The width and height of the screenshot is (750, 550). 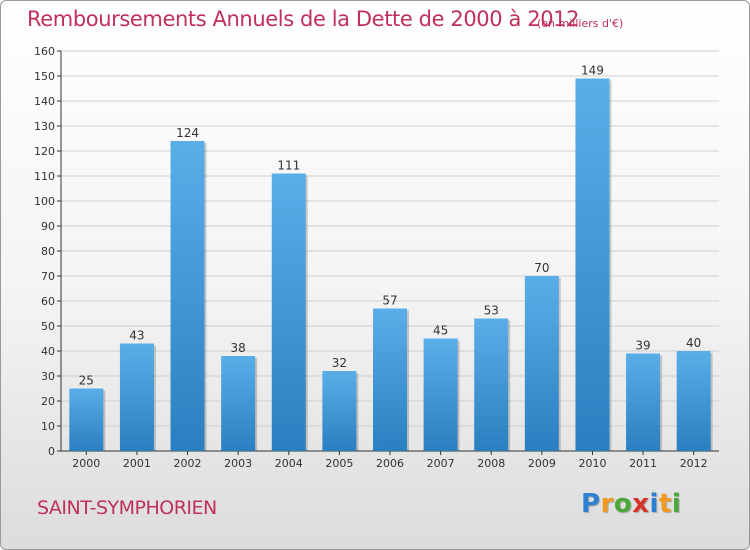 What do you see at coordinates (44, 76) in the screenshot?
I see `y-tick-label: 150` at bounding box center [44, 76].